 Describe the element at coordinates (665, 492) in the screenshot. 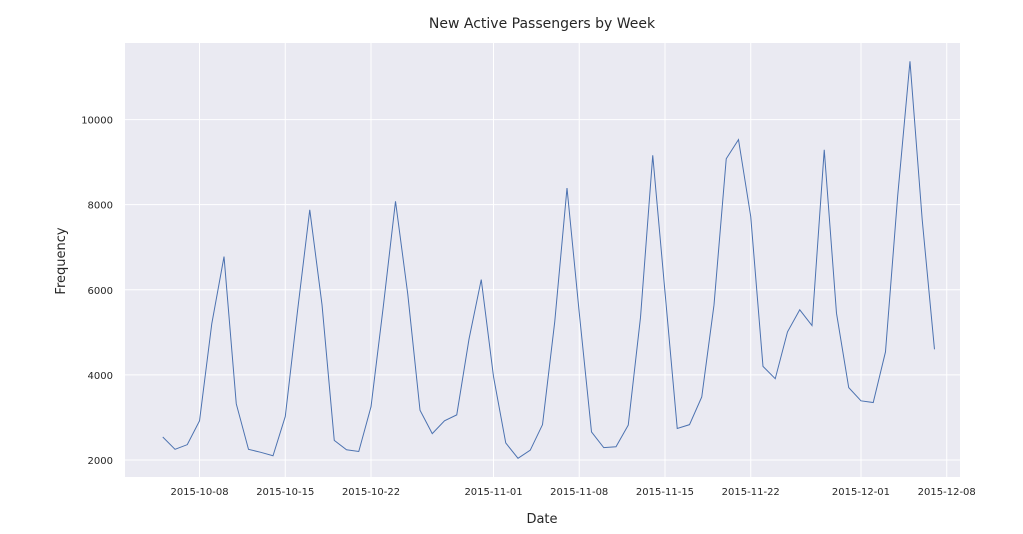

I see `x-tick-label: 2015-11-15` at that location.